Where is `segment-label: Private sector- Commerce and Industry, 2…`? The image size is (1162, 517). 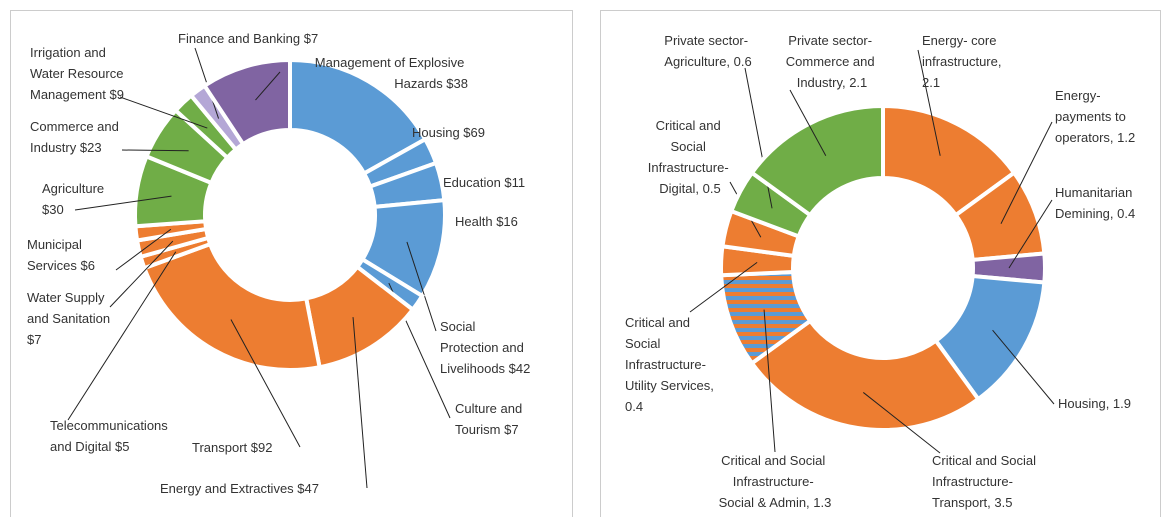 segment-label: Private sector- Commerce and Industry, 2… is located at coordinates (832, 61).